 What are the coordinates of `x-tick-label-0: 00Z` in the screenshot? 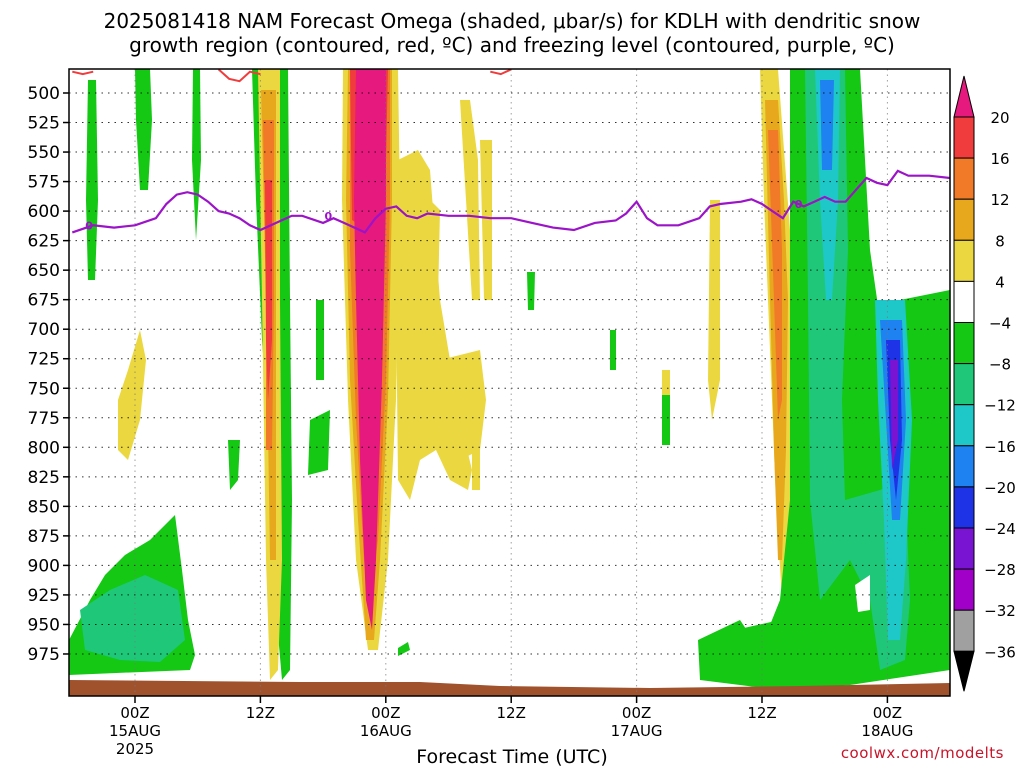 It's located at (134, 713).